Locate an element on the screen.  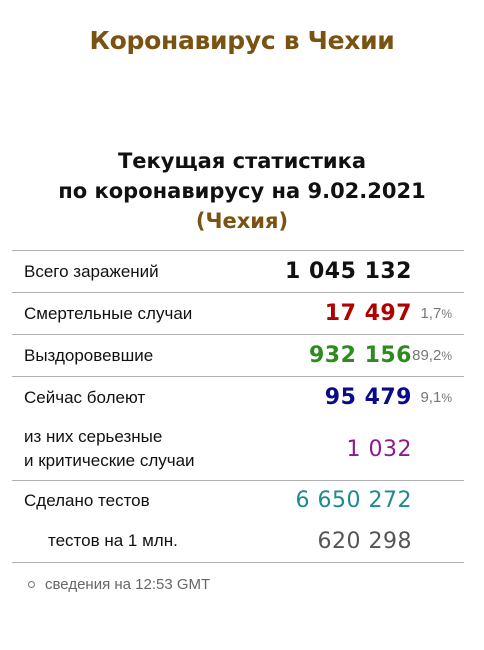
recovered-percent-value: 89,2 is located at coordinates (427, 355).